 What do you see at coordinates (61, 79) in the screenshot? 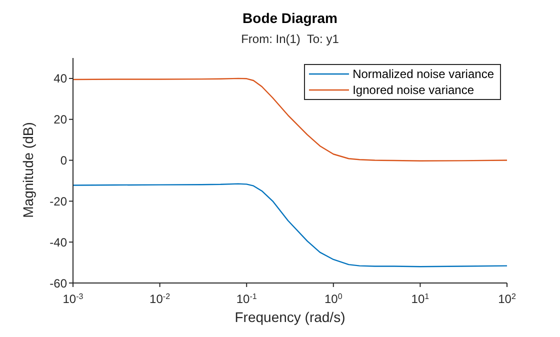
I see `y-tick-label: 40` at bounding box center [61, 79].